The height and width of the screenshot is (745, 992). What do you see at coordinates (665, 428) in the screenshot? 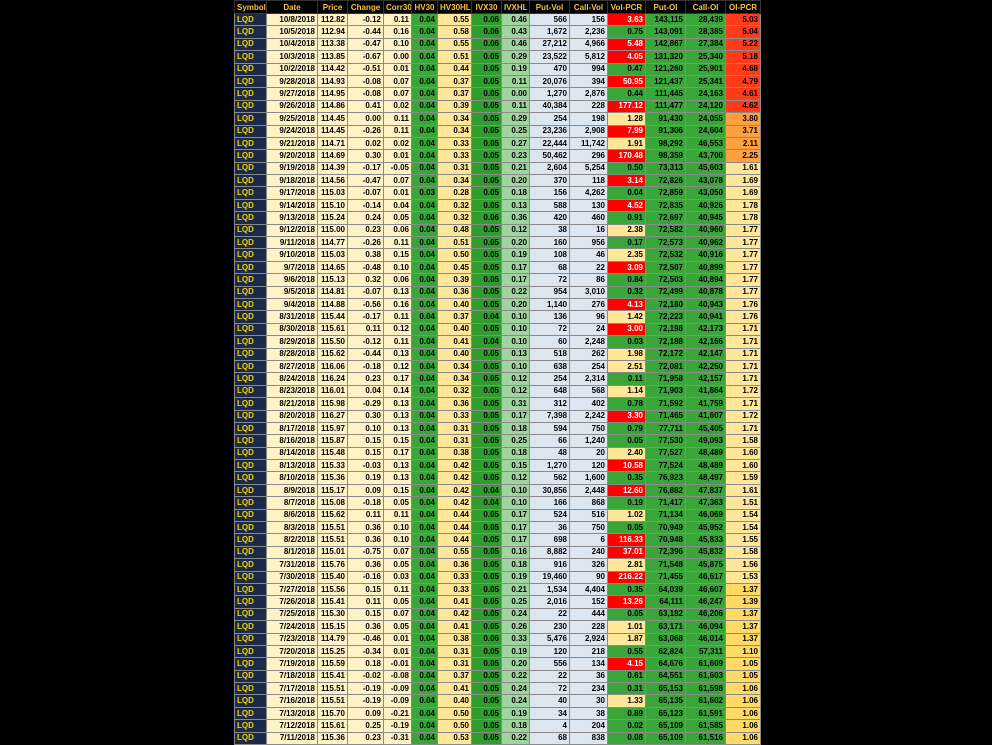
I see `cell-put-oi: 77,711` at bounding box center [665, 428].